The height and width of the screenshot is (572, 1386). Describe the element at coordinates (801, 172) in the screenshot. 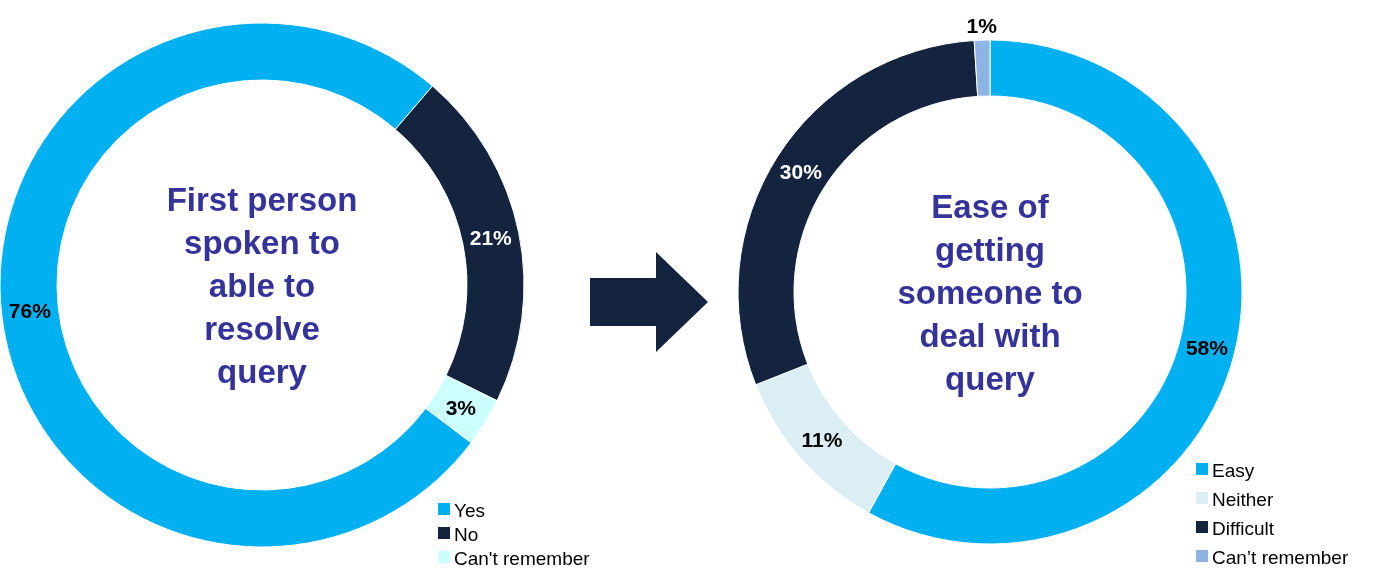

I see `data-label: 30%` at that location.